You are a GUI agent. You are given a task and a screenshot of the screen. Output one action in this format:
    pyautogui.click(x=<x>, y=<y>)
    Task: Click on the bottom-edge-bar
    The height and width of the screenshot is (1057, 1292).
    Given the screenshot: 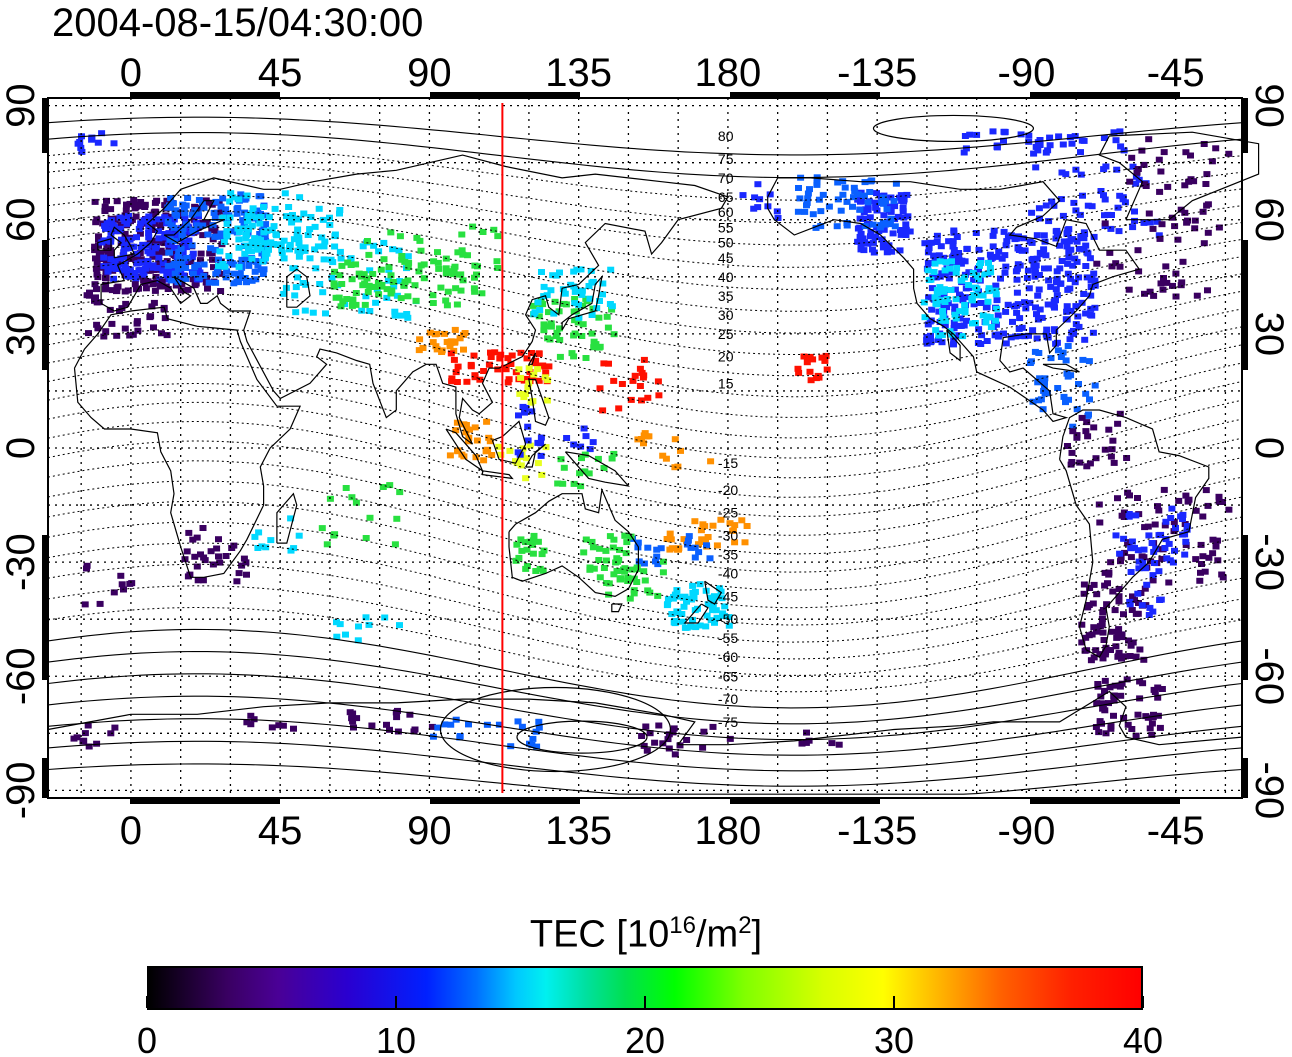 What is the action you would take?
    pyautogui.click(x=1105, y=801)
    